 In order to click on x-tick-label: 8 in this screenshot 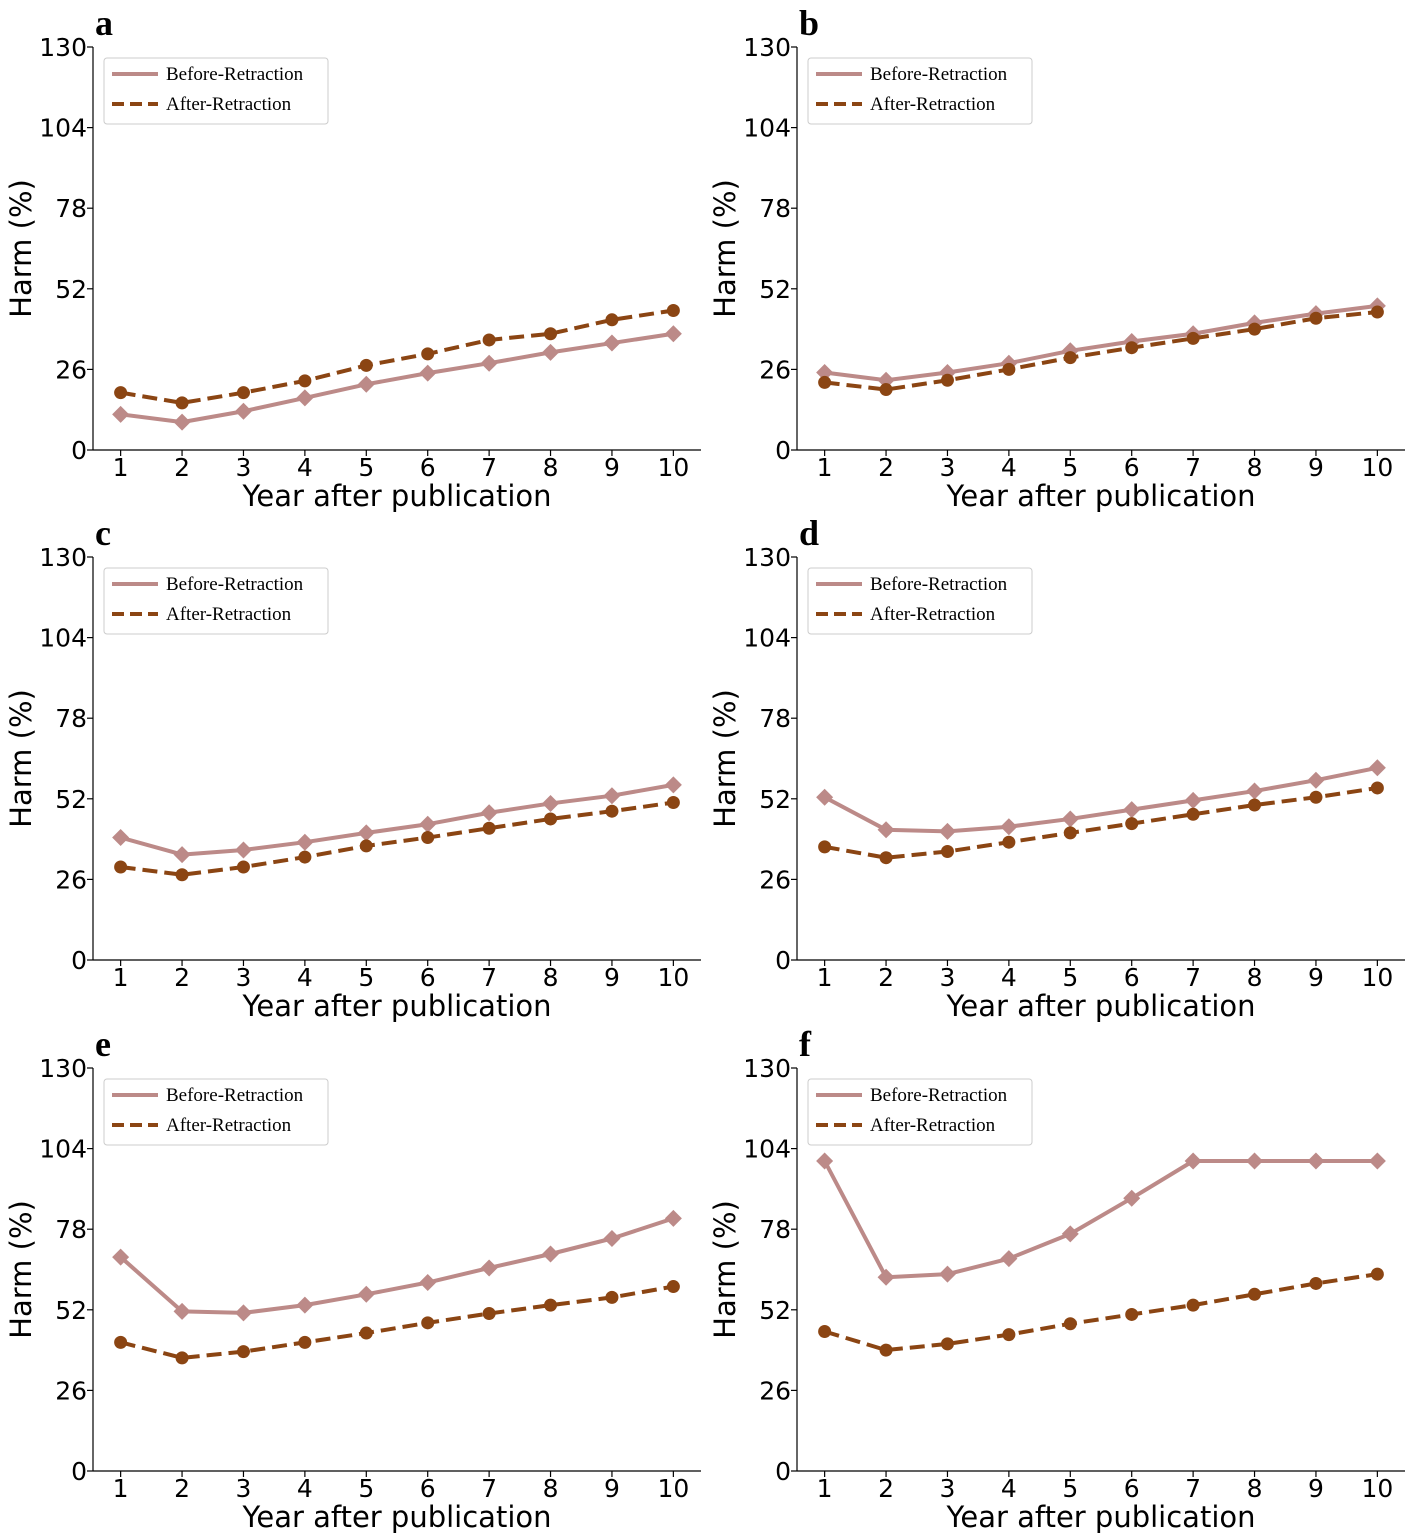, I will do `click(1255, 467)`.